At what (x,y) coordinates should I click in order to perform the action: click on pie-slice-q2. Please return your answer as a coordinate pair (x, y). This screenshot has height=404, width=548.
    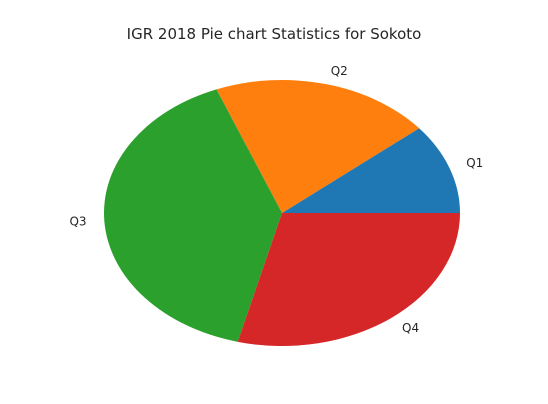
    Looking at the image, I should click on (318, 146).